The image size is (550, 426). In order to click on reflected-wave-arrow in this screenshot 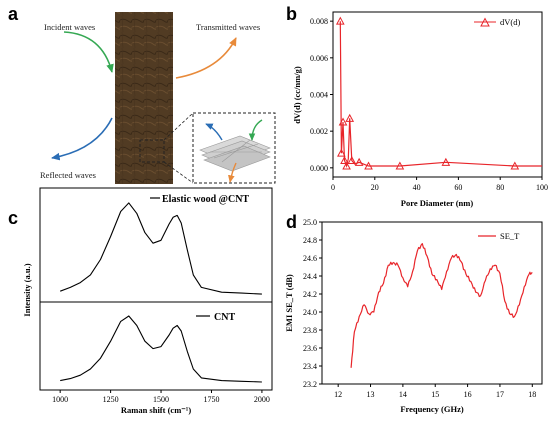, I will do `click(82, 139)`.